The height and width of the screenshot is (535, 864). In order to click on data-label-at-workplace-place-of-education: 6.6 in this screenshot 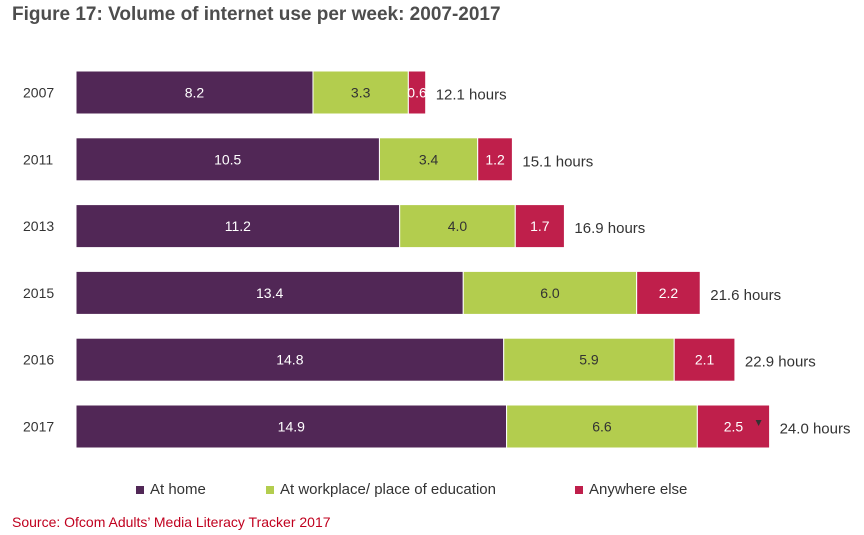, I will do `click(602, 427)`.